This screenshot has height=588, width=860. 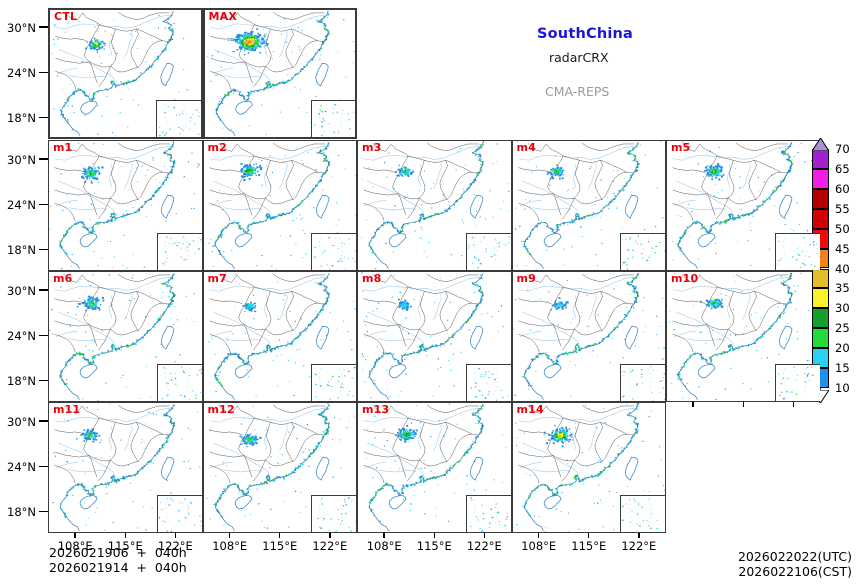 I want to click on map-panel-m14: m14, so click(x=588, y=467).